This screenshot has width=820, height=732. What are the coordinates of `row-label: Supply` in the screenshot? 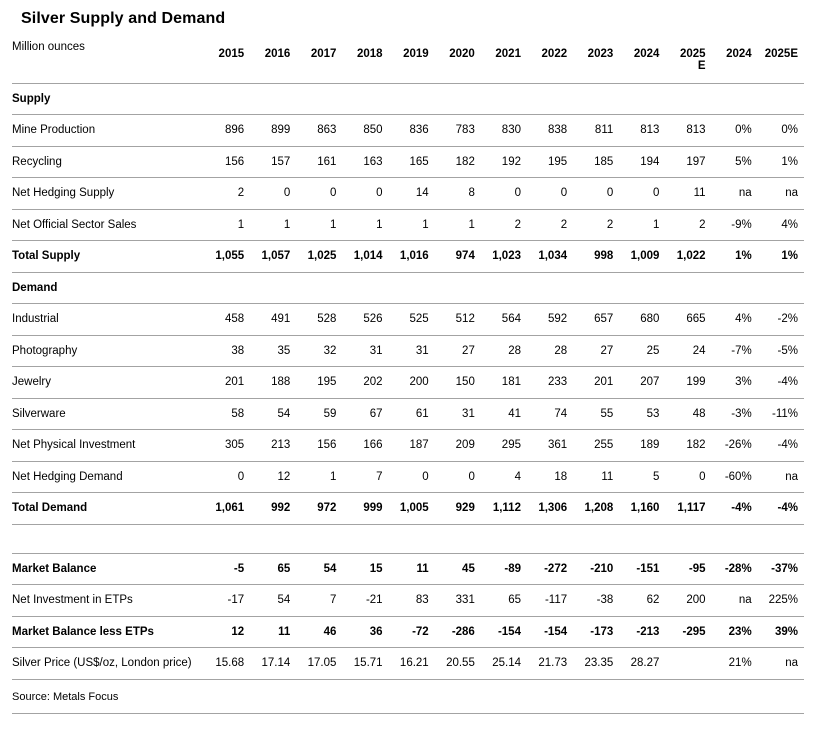 It's located at (31, 98).